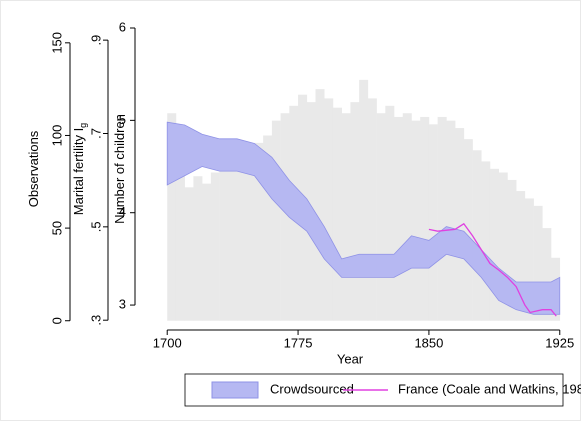 This screenshot has width=581, height=421. Describe the element at coordinates (122, 211) in the screenshot. I see `y-tick-label: 4` at that location.